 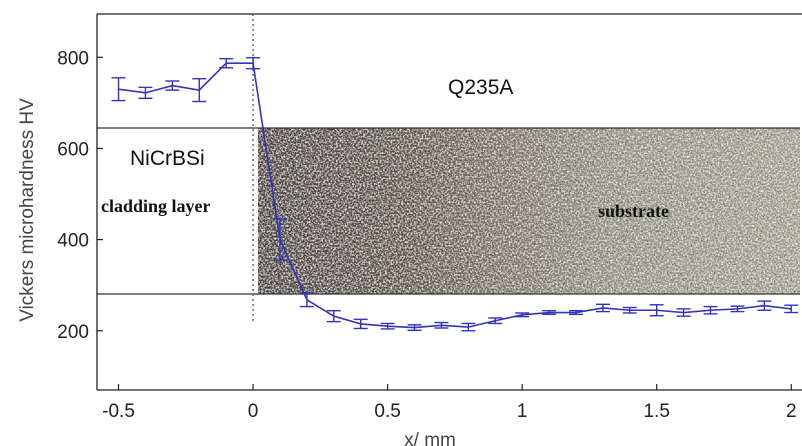 I want to click on x-tick-label: 1, so click(x=522, y=411).